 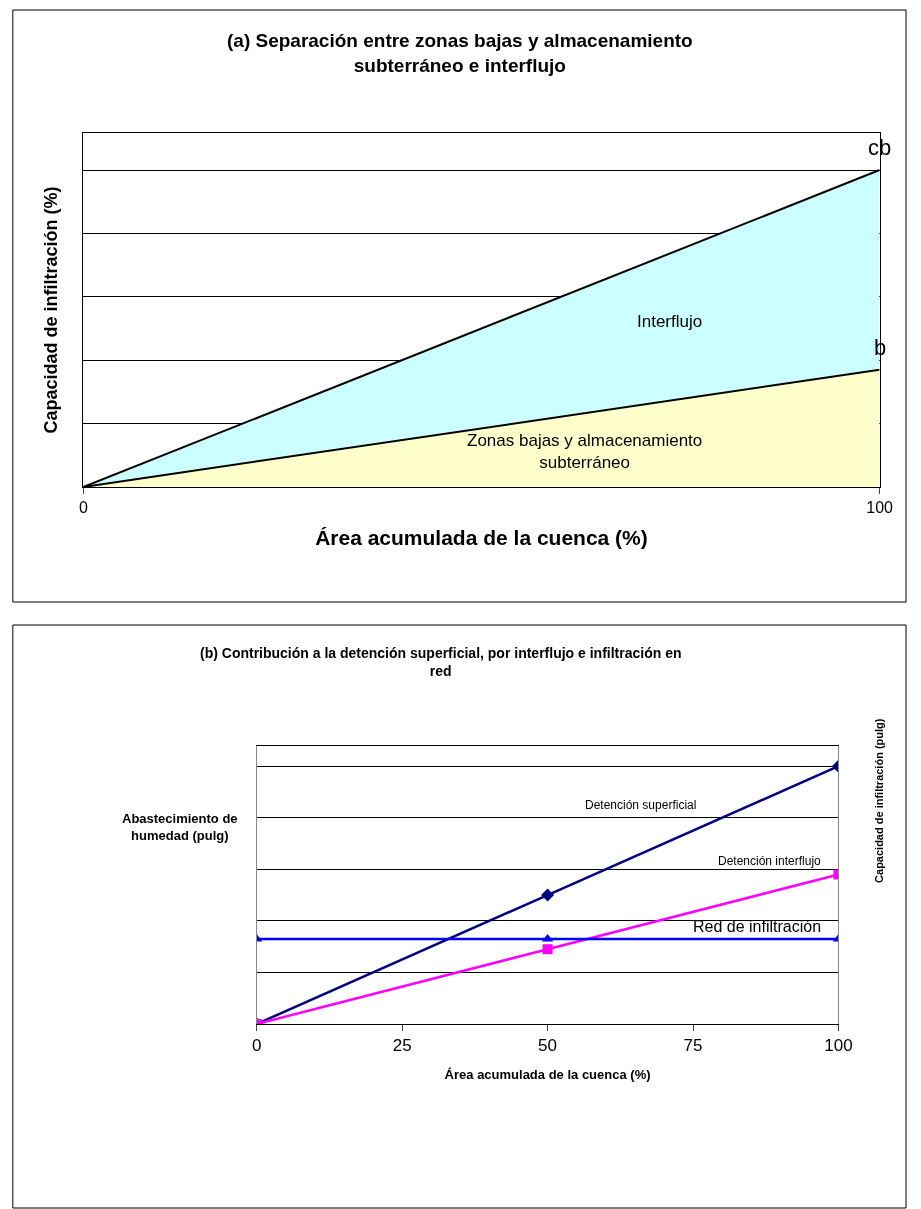 What do you see at coordinates (180, 827) in the screenshot?
I see `y-axis-title: Abastecimiento de humedad (pulg)` at bounding box center [180, 827].